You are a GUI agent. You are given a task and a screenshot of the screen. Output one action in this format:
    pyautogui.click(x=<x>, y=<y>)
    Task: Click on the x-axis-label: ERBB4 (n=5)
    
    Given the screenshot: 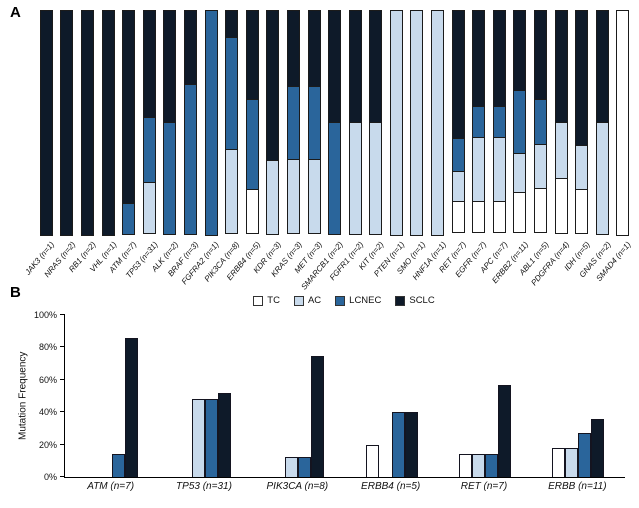 What is the action you would take?
    pyautogui.click(x=391, y=486)
    